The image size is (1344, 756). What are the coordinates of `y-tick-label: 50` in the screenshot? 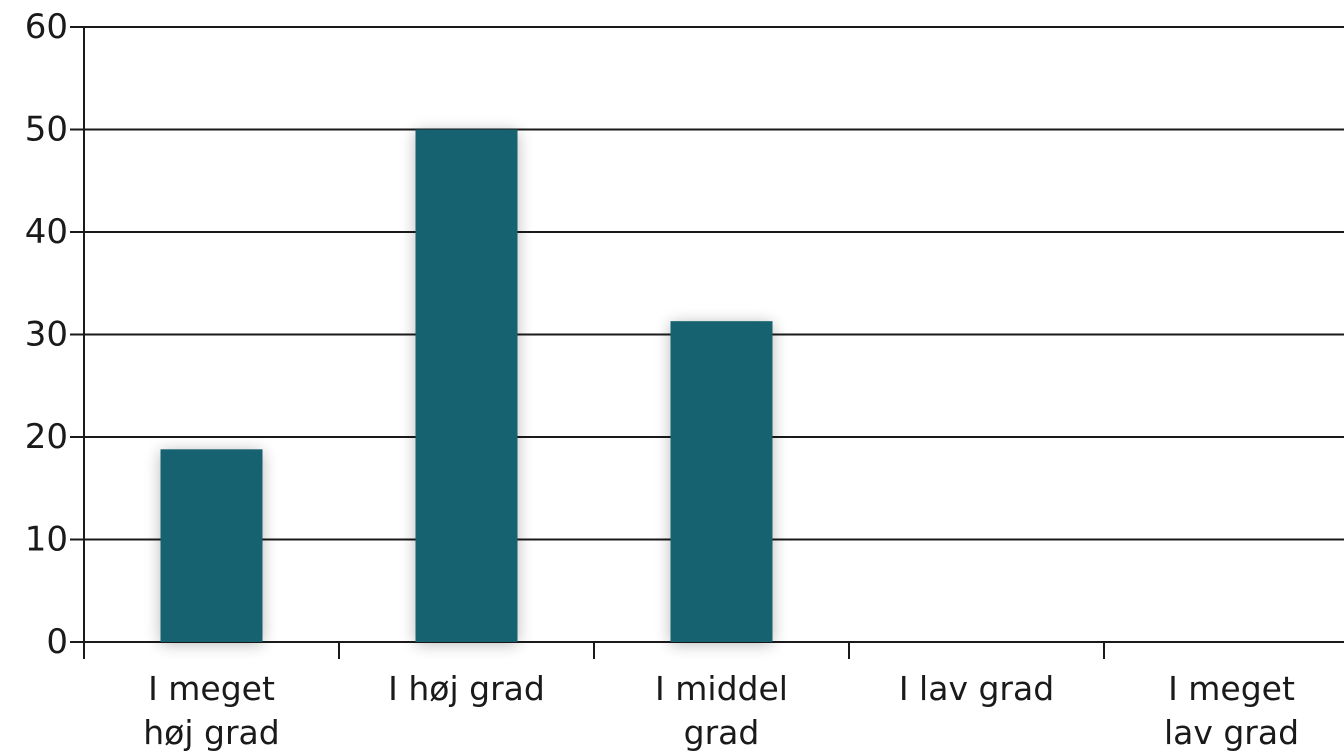 It's located at (46, 130).